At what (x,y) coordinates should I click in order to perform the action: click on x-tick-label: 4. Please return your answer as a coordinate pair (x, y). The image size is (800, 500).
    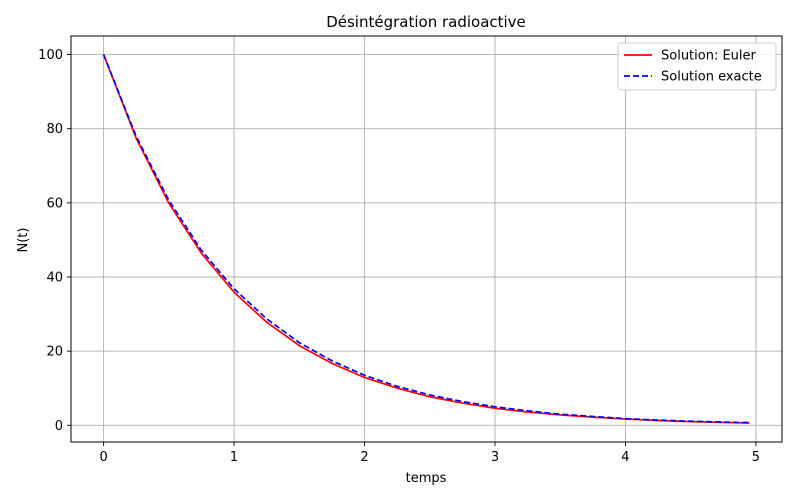
    Looking at the image, I should click on (625, 457).